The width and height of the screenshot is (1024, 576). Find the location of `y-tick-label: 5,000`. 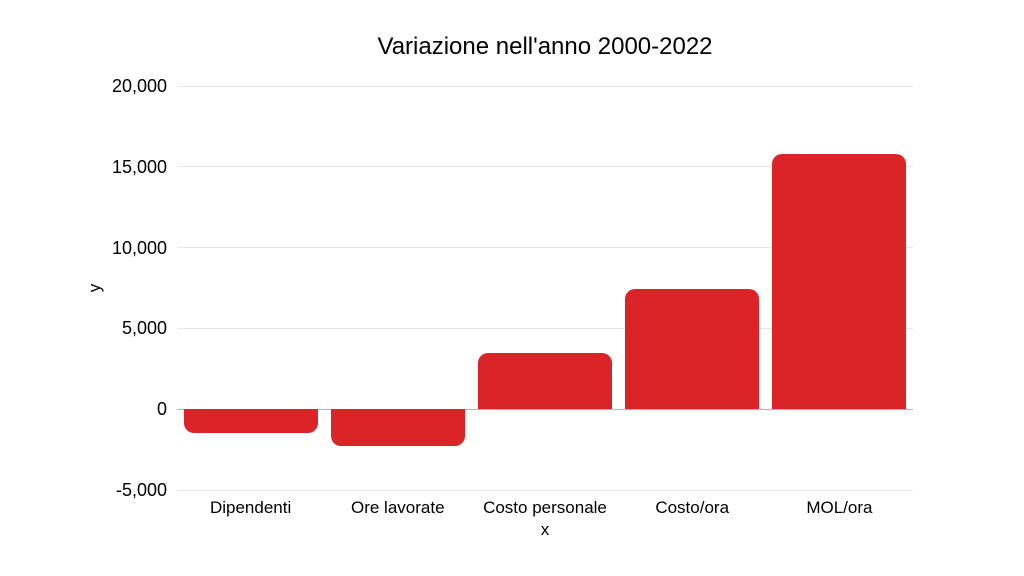

y-tick-label: 5,000 is located at coordinates (144, 328).